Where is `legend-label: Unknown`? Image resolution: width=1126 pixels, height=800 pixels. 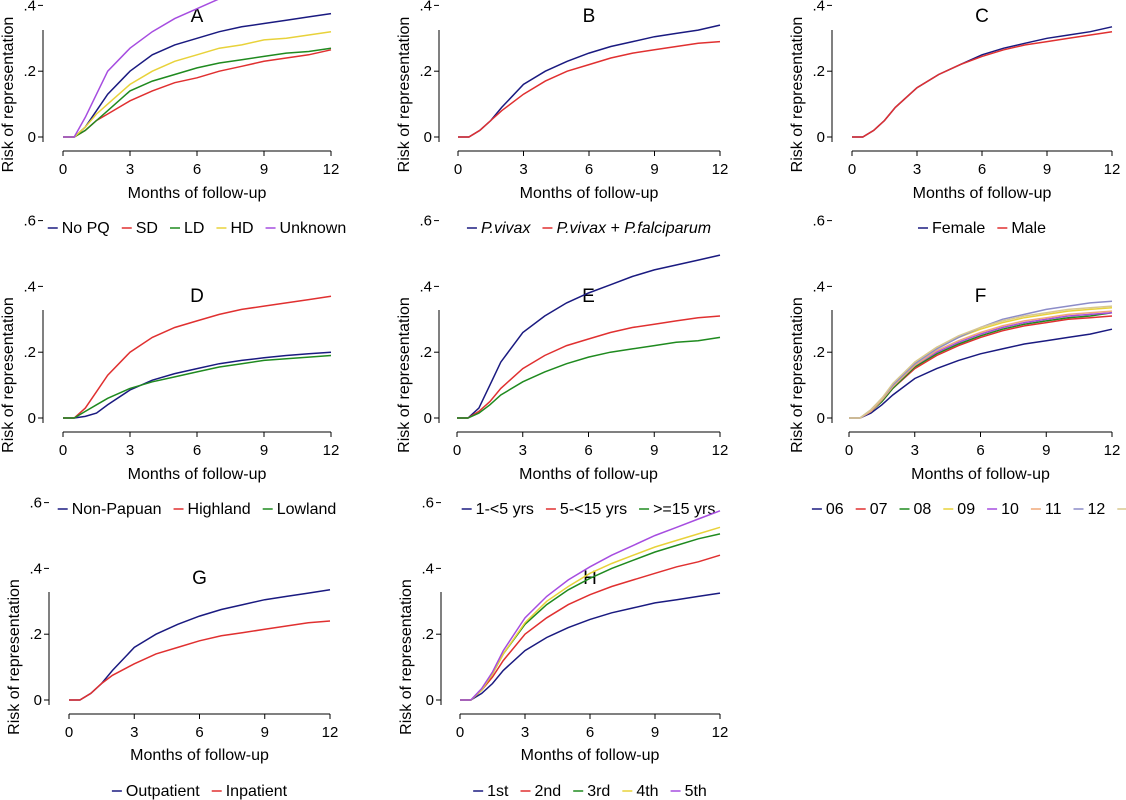 legend-label: Unknown is located at coordinates (313, 228).